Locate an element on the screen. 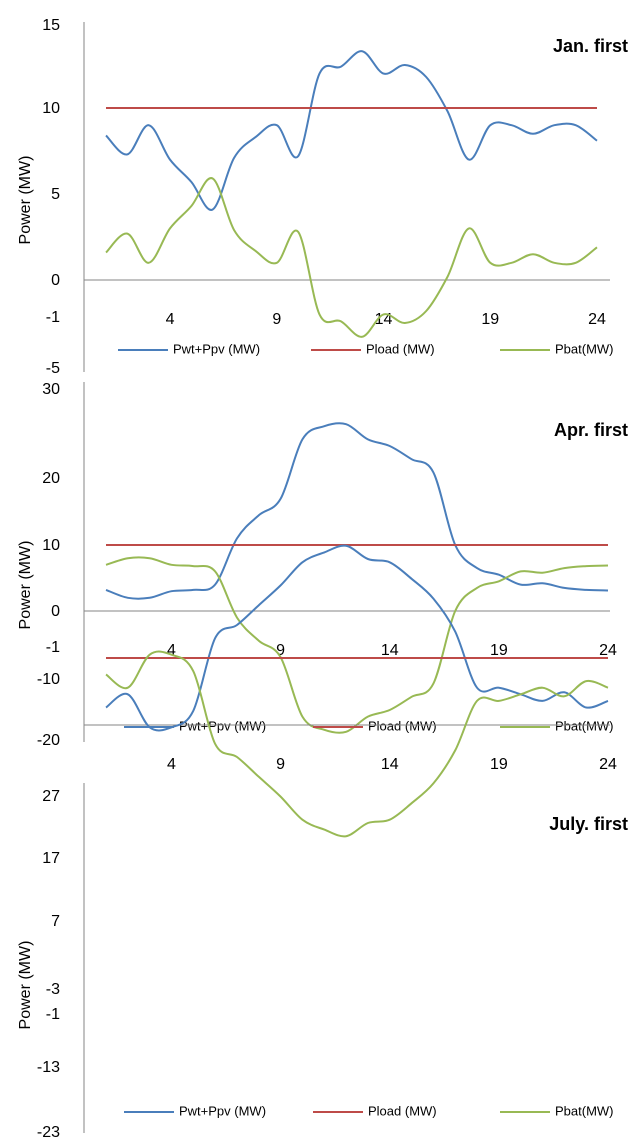 Image resolution: width=633 pixels, height=1140 pixels. y-tick-label: 27 is located at coordinates (51, 796).